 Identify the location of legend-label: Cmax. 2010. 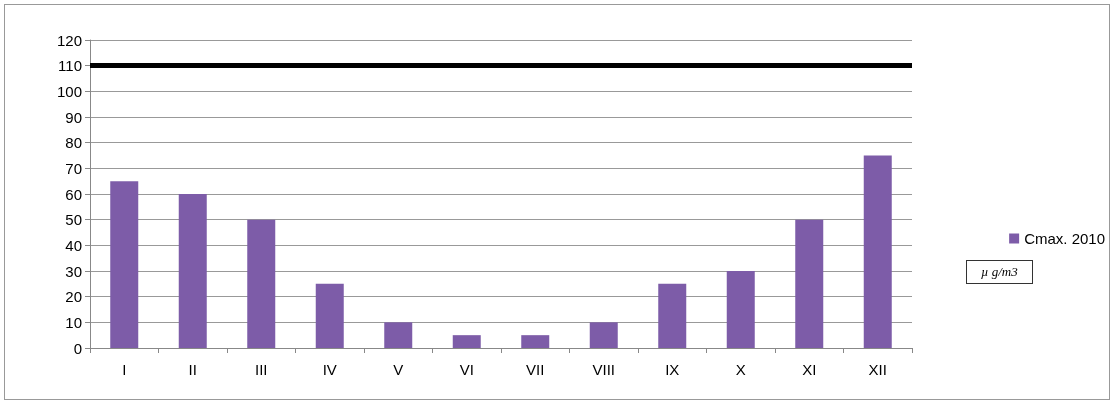
(1064, 238).